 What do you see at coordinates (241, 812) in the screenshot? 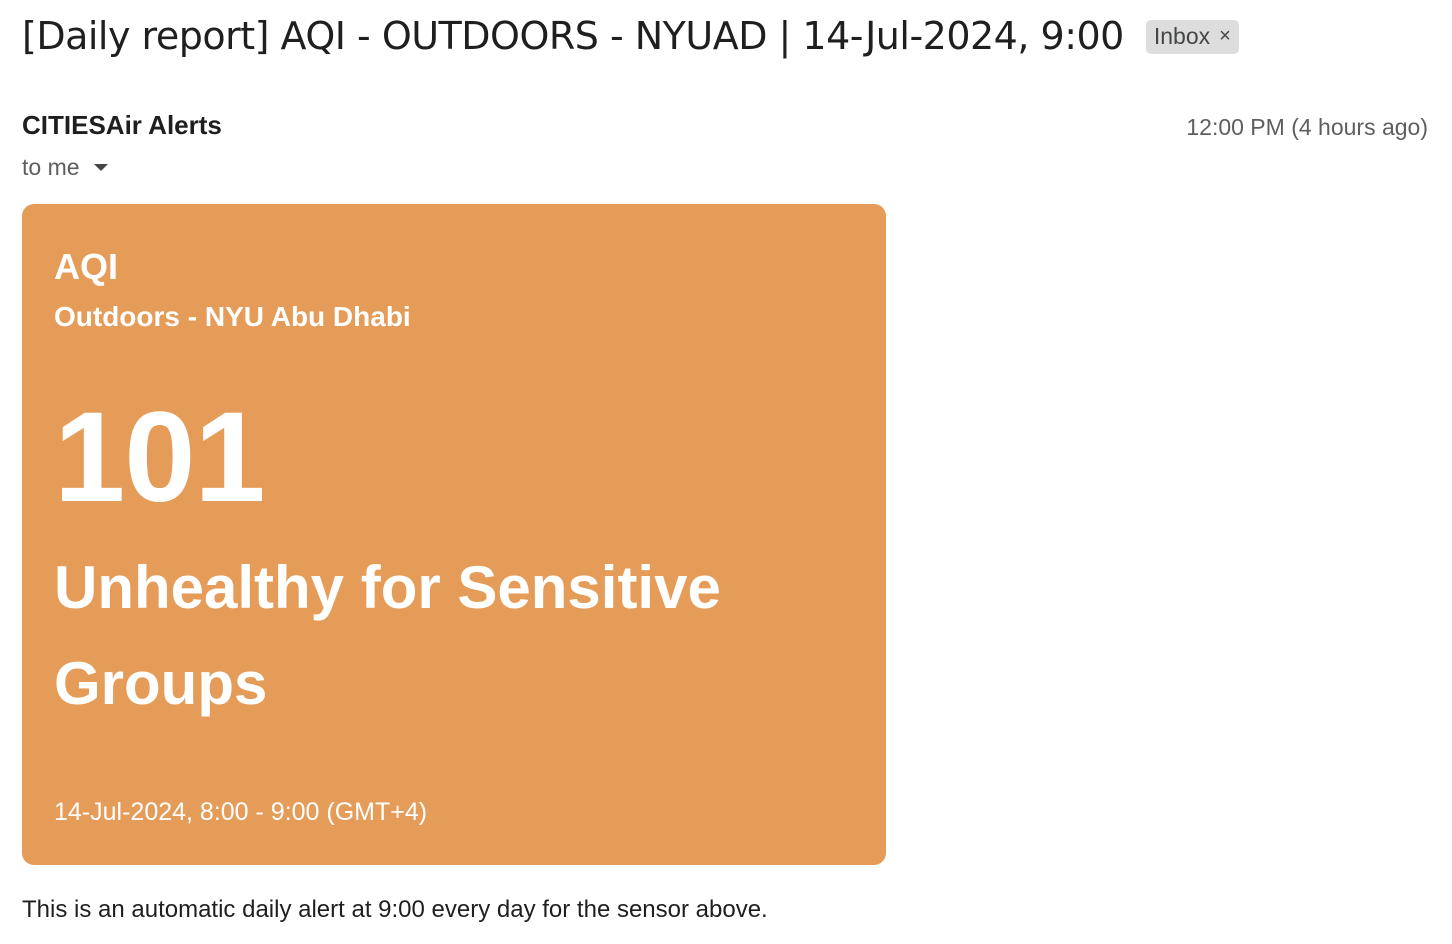
I see `measurement-period: 14-Jul-2024, 8:00 - 9:00 (GMT+4)` at bounding box center [241, 812].